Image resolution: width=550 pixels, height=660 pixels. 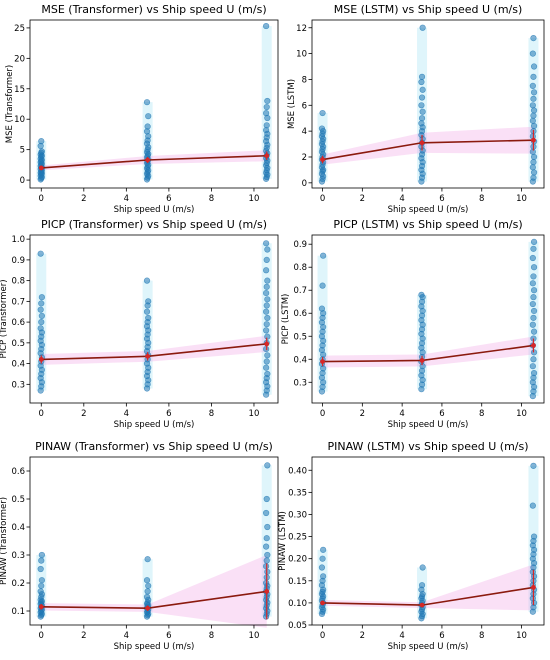 What do you see at coordinates (22, 181) in the screenshot?
I see `y-tick-label: 0` at bounding box center [22, 181].